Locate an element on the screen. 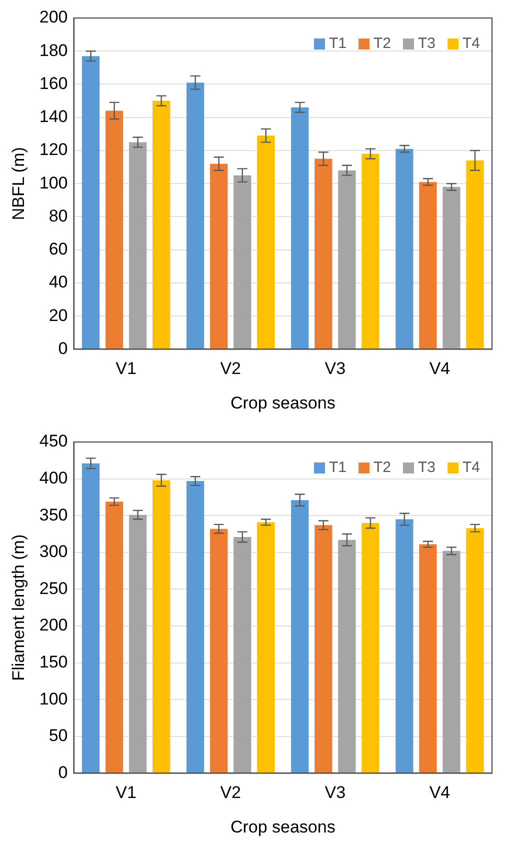 Image resolution: width=506 pixels, height=848 pixels. y-tick-label: 150 is located at coordinates (53, 662).